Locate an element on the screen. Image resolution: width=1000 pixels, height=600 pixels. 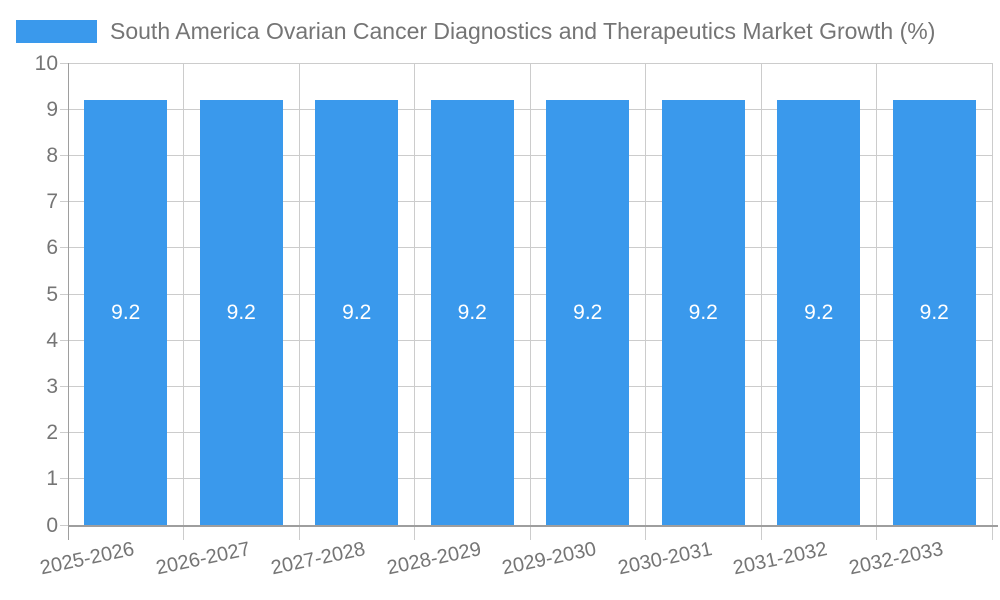
y-tick-label: 9 is located at coordinates (52, 109).